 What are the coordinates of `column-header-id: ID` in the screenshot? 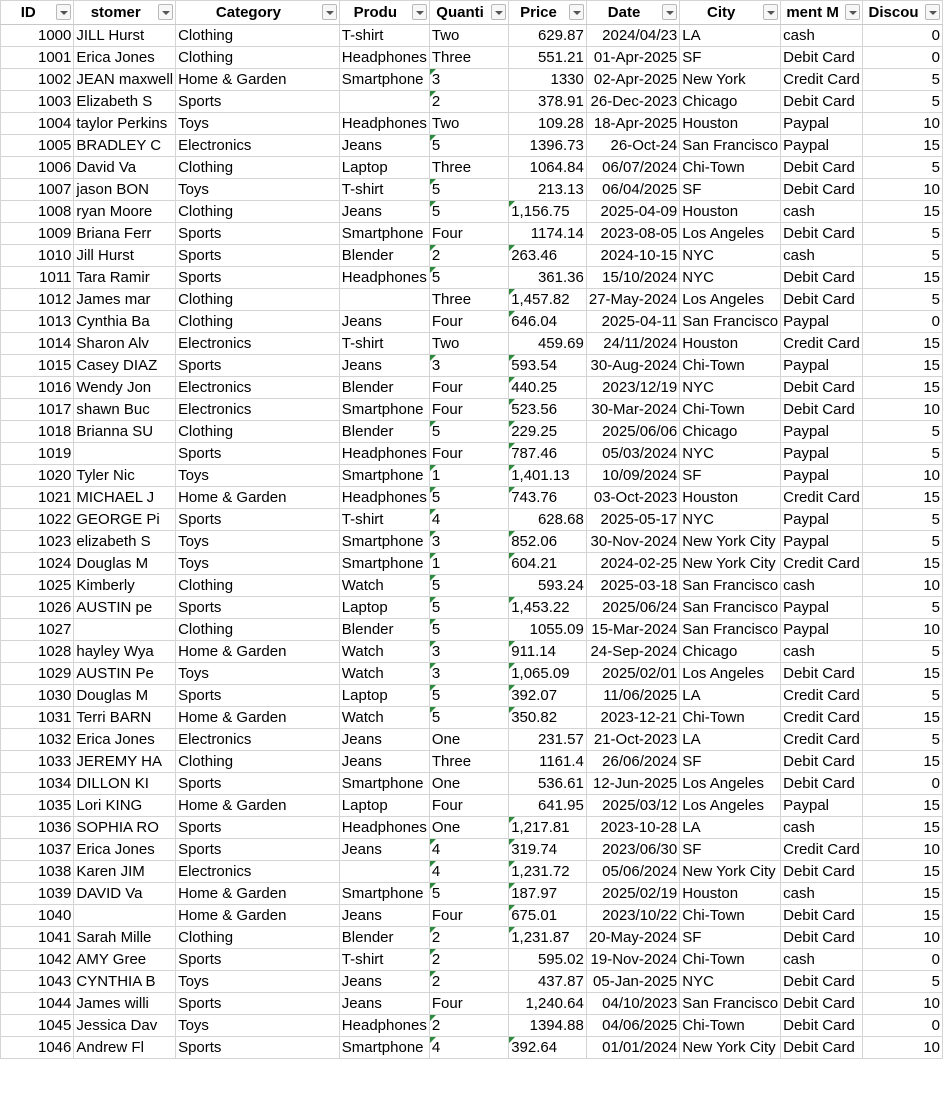 It's located at (37, 12).